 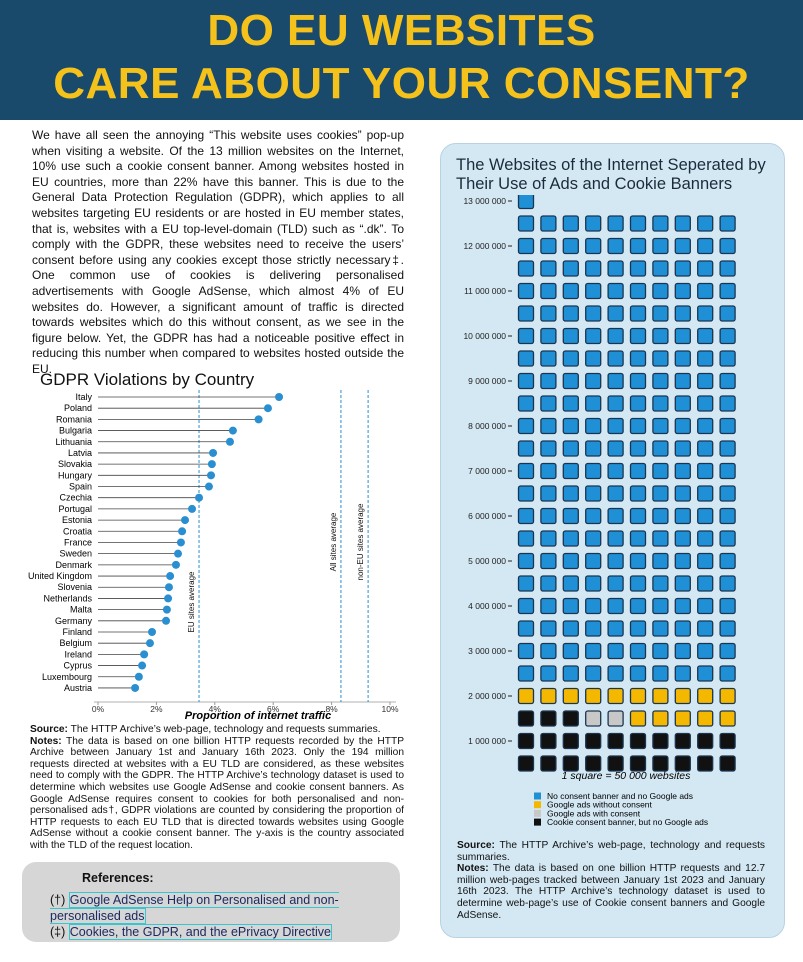 What do you see at coordinates (78, 688) in the screenshot?
I see `y-tick-label: Austria` at bounding box center [78, 688].